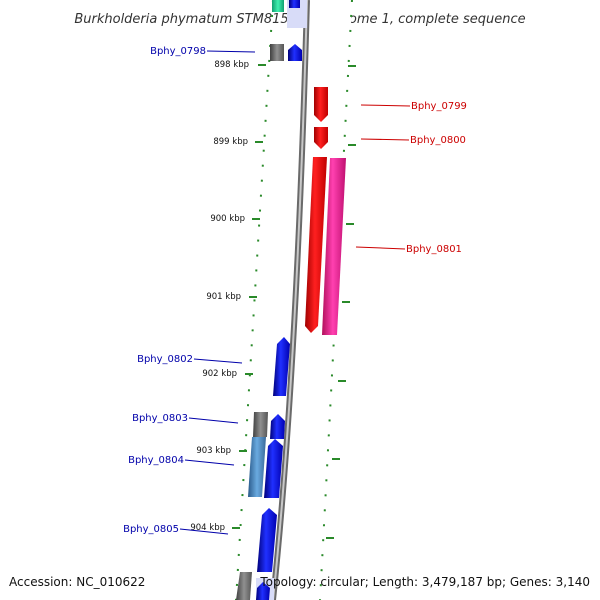 The image size is (600, 600). What do you see at coordinates (278, 6) in the screenshot?
I see `gene-partial-teal` at bounding box center [278, 6].